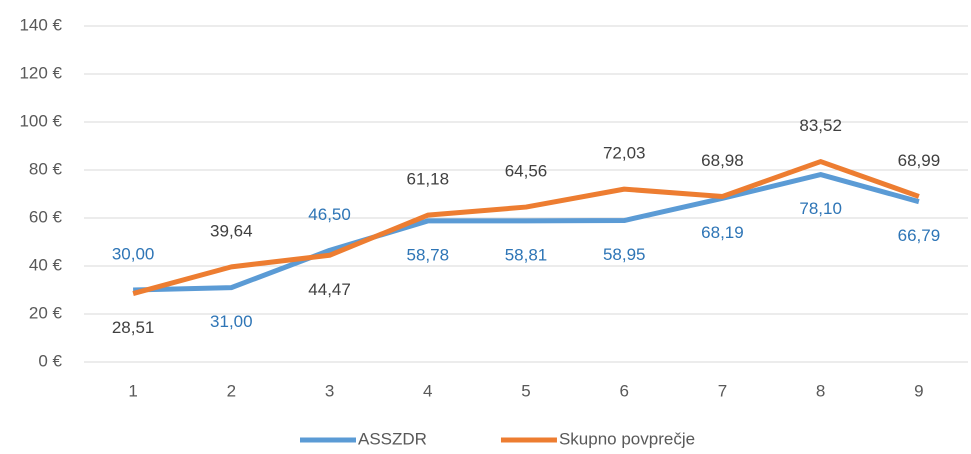 This screenshot has height=454, width=971. What do you see at coordinates (392, 438) in the screenshot?
I see `legend-label: ASSZDR` at bounding box center [392, 438].